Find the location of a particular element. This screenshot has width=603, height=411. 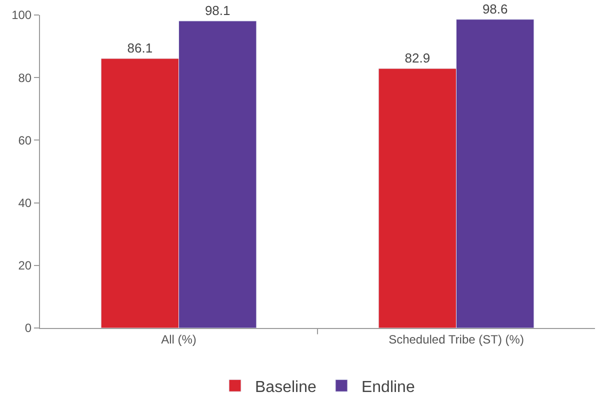

y-tick-label: 100 is located at coordinates (22, 15).